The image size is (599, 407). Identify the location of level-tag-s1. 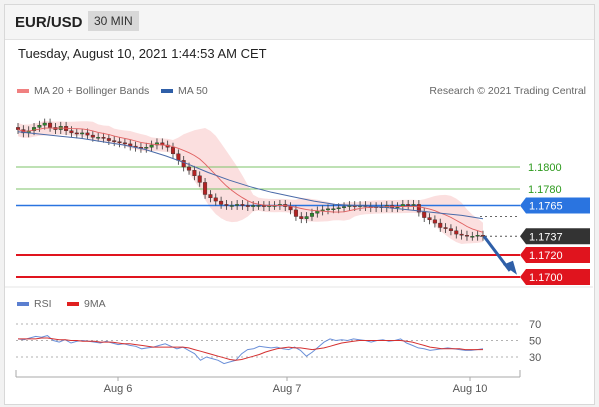
(555, 255).